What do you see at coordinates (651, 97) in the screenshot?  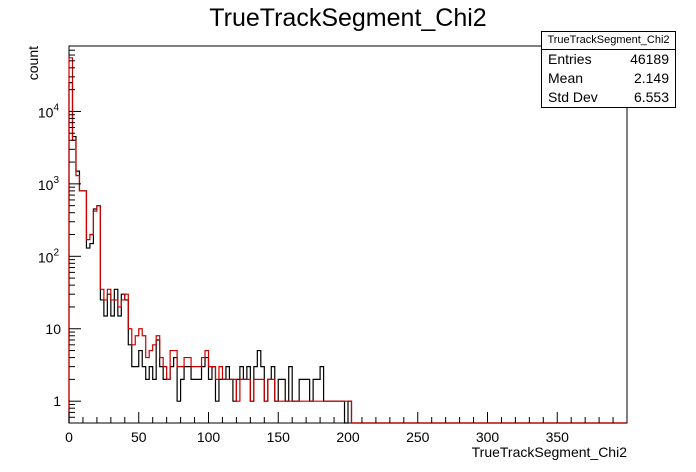 I see `stats-std-value: 6.553` at bounding box center [651, 97].